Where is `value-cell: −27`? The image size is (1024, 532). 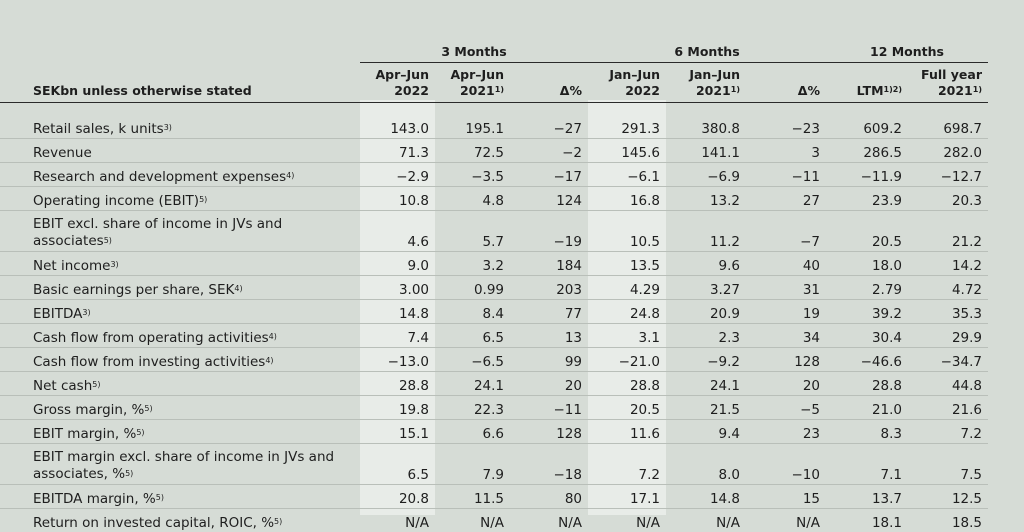
value-cell: −27 is located at coordinates (549, 127).